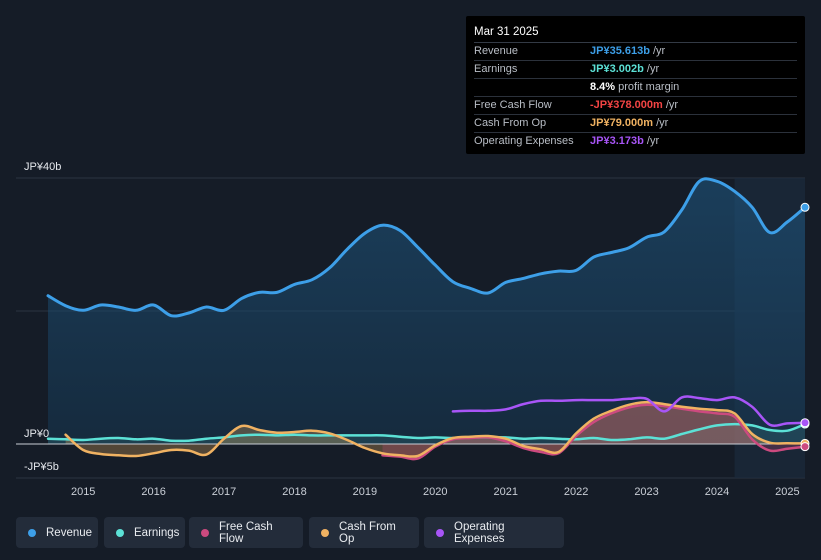 The image size is (821, 560). I want to click on x-tick-label: 2019, so click(365, 492).